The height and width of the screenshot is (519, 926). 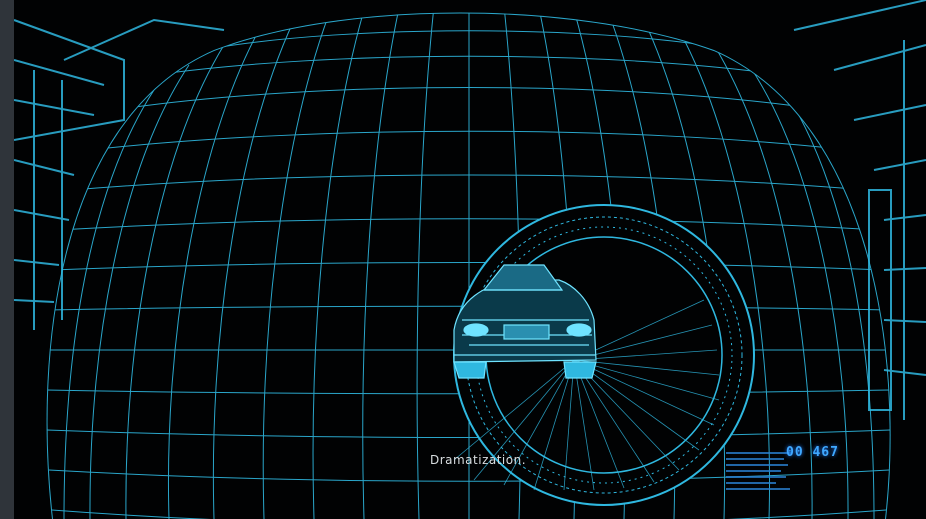 What do you see at coordinates (758, 471) in the screenshot?
I see `hud-data-block` at bounding box center [758, 471].